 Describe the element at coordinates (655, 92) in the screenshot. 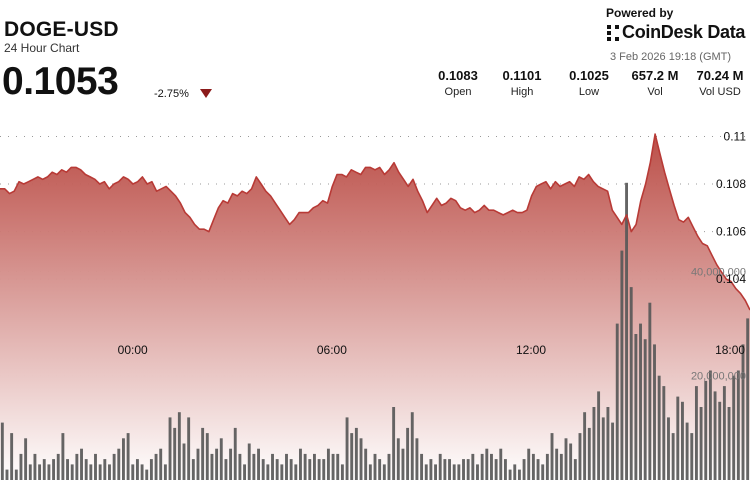

I see `stat-volume-label: Vol` at that location.